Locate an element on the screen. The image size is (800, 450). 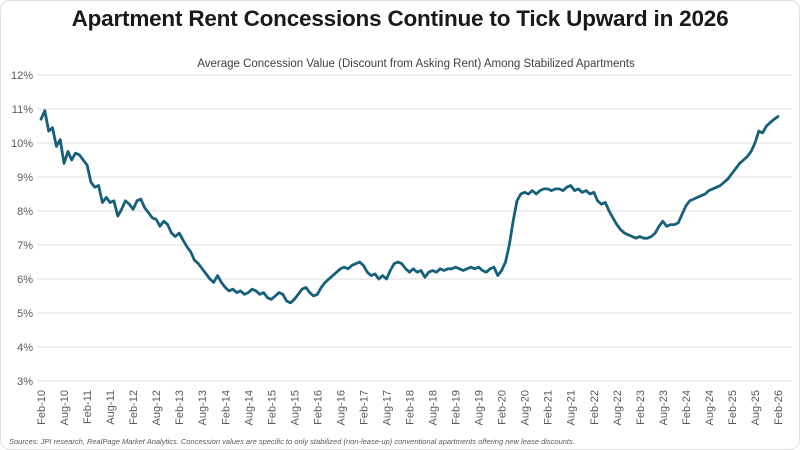
y-axis-label: 4% is located at coordinates (25, 348).